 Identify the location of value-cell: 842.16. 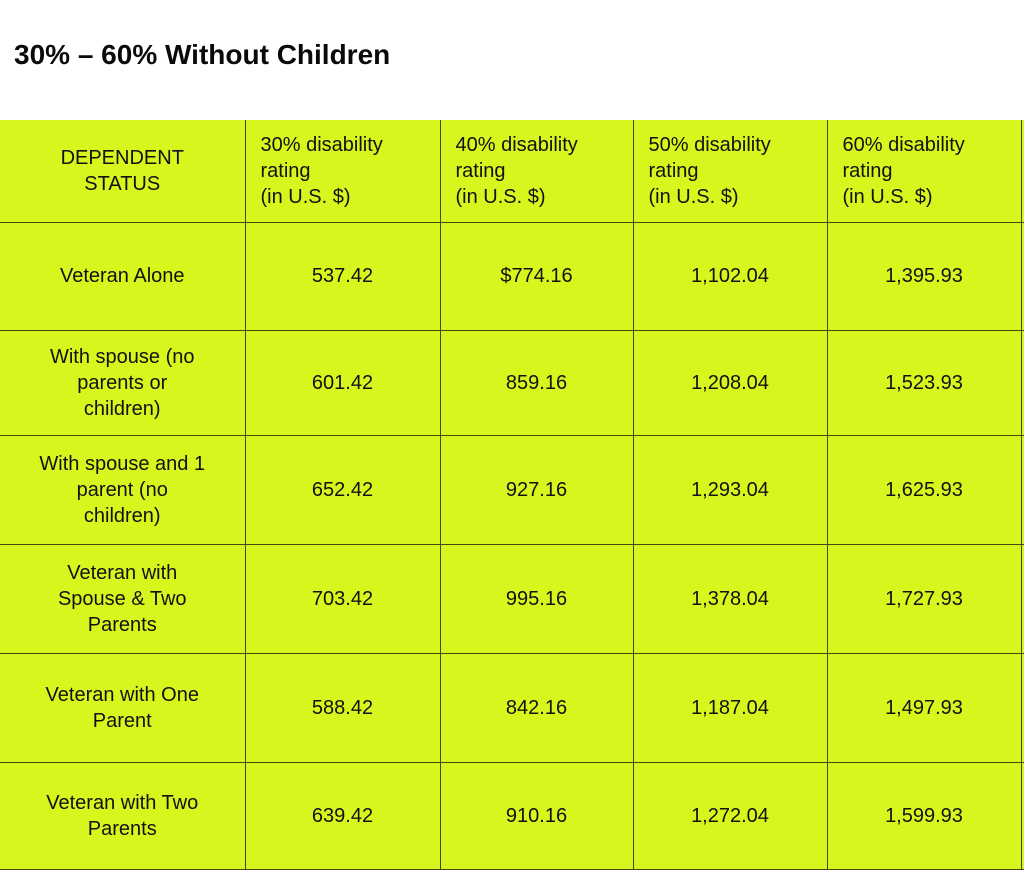
(536, 707).